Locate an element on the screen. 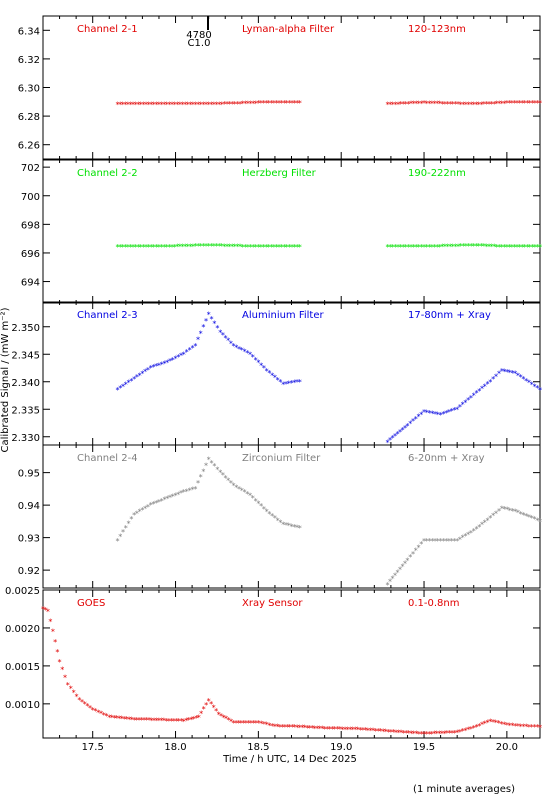 The width and height of the screenshot is (550, 800). panel-band: 190-222nm is located at coordinates (437, 173).